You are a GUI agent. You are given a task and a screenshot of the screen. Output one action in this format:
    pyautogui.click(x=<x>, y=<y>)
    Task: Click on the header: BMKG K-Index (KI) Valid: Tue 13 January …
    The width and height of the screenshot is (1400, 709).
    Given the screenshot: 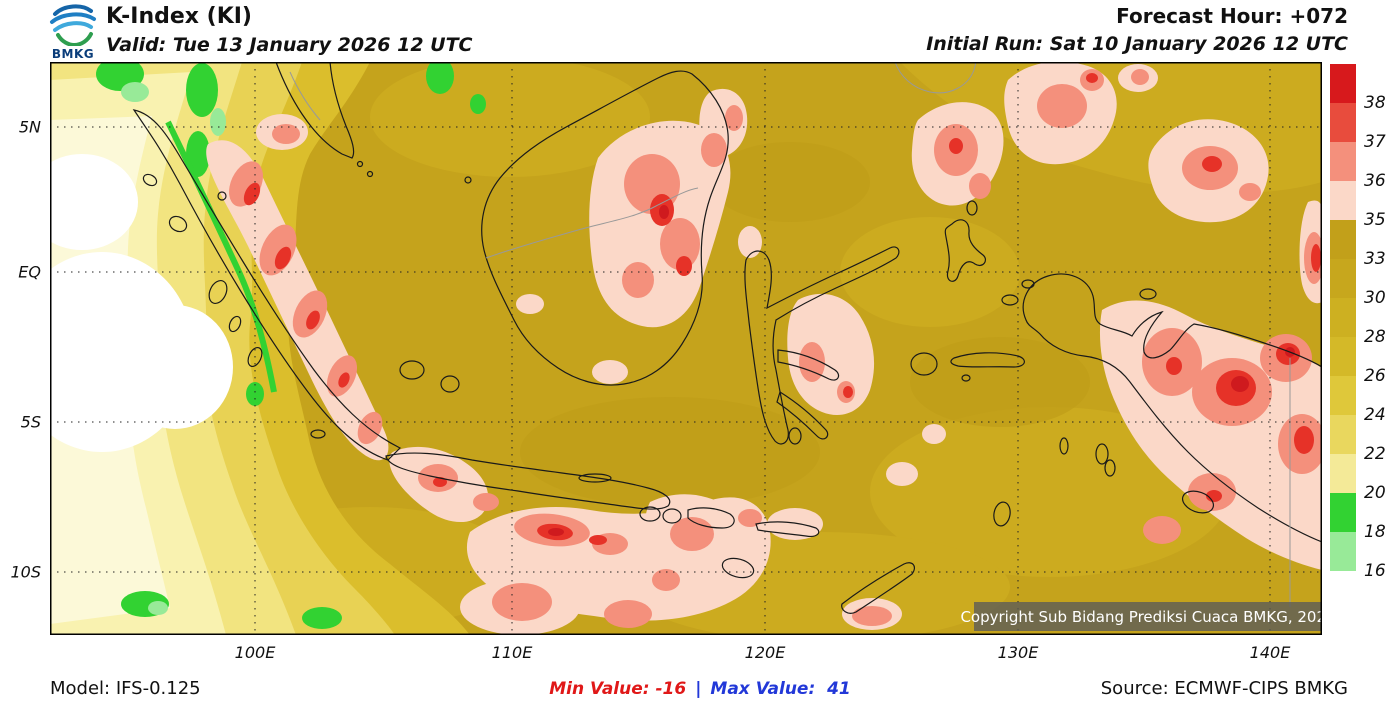 What is the action you would take?
    pyautogui.click(x=700, y=30)
    